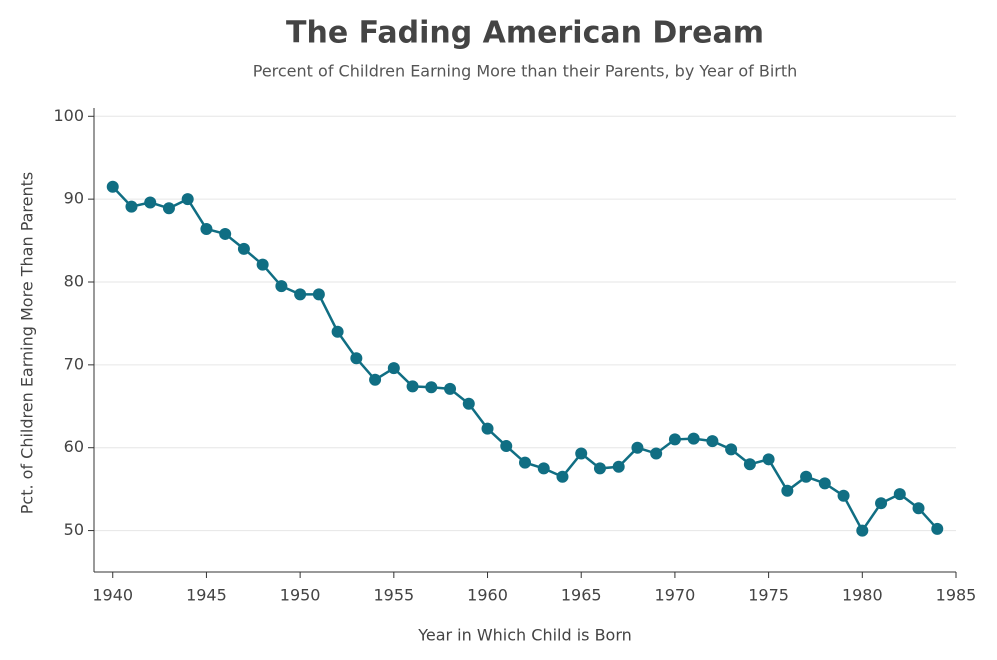 The width and height of the screenshot is (997, 660). What do you see at coordinates (393, 595) in the screenshot?
I see `x-tick-label: 1955` at bounding box center [393, 595].